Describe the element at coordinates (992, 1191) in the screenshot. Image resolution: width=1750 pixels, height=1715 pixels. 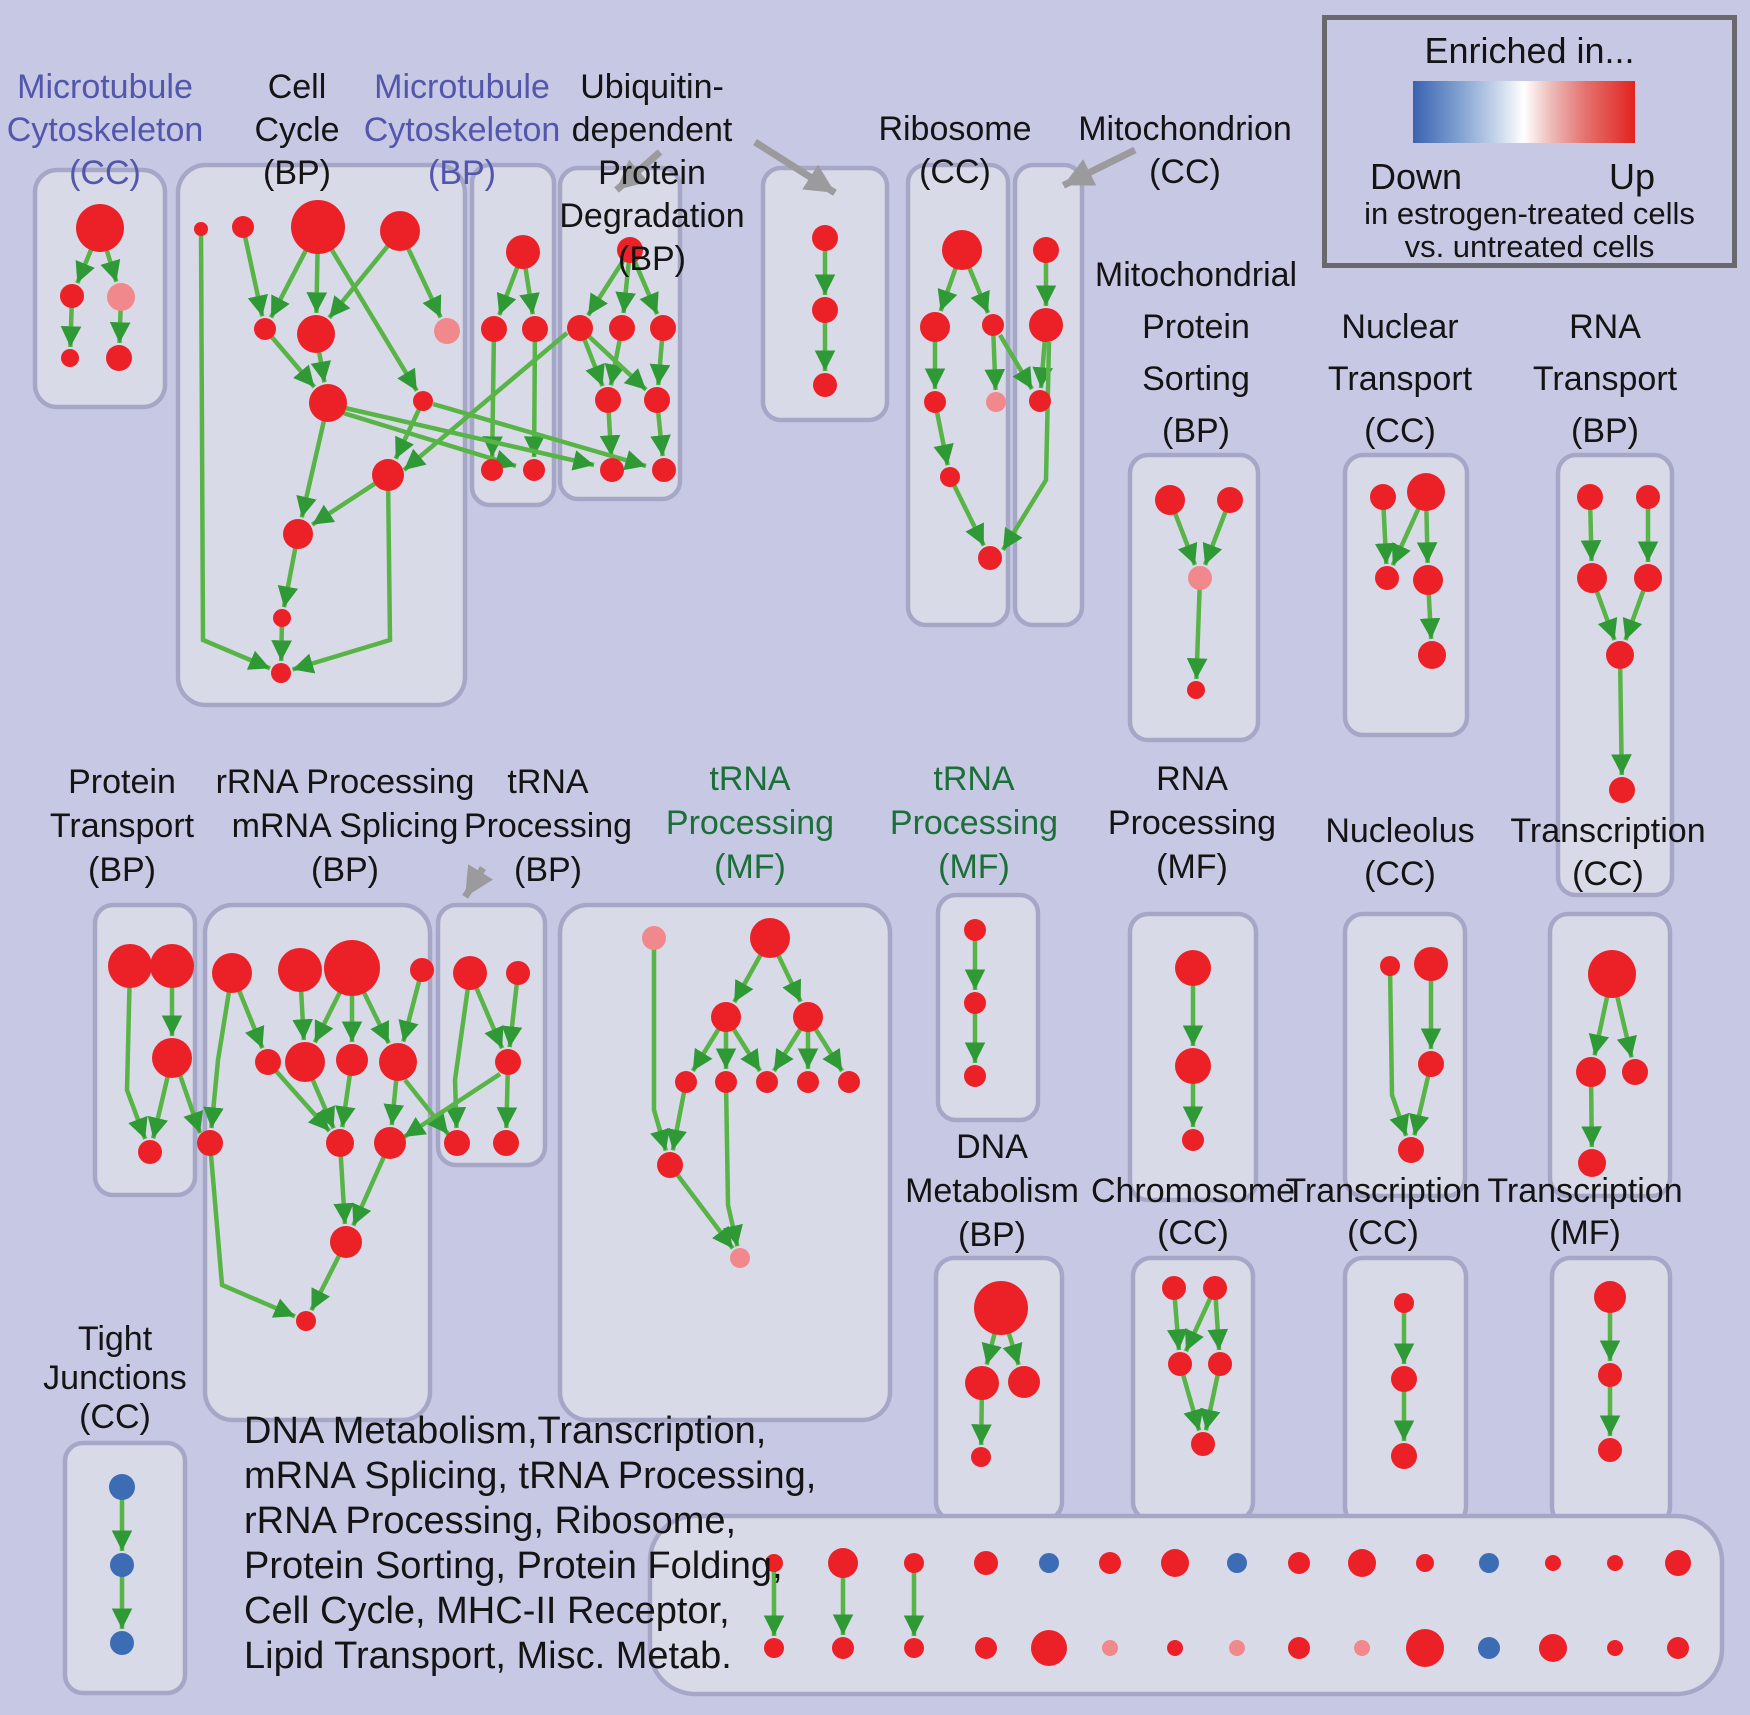
I see `cluster-label-dna-metabolism: DNA Metabolism (BP)` at that location.